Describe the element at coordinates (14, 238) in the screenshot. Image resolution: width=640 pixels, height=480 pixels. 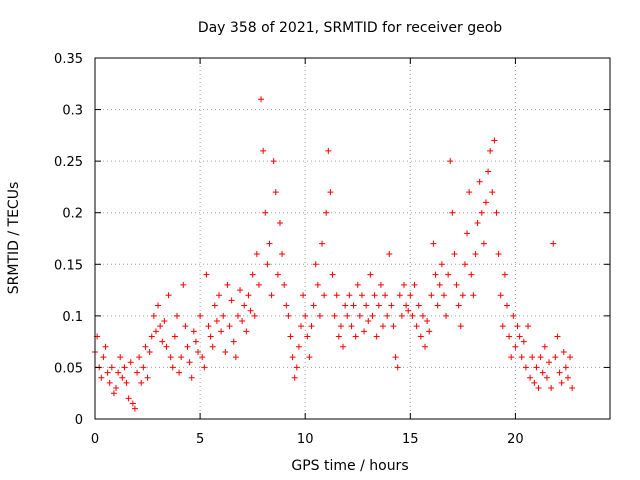
I see `y-axis-title: SRMTID / TECUs` at that location.